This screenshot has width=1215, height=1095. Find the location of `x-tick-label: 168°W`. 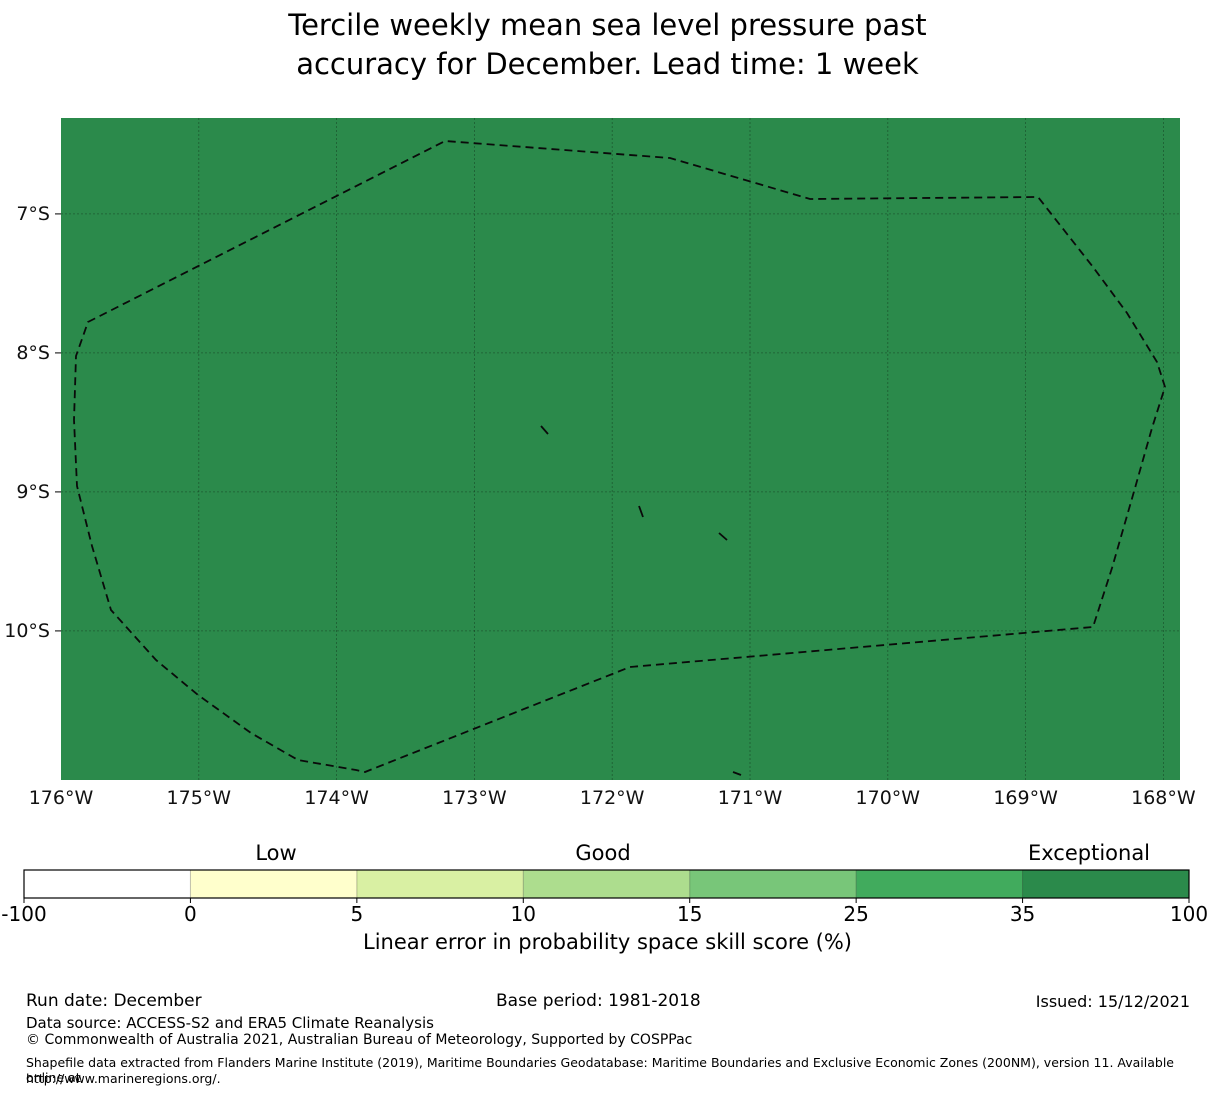

x-tick-label: 168°W is located at coordinates (1163, 798).